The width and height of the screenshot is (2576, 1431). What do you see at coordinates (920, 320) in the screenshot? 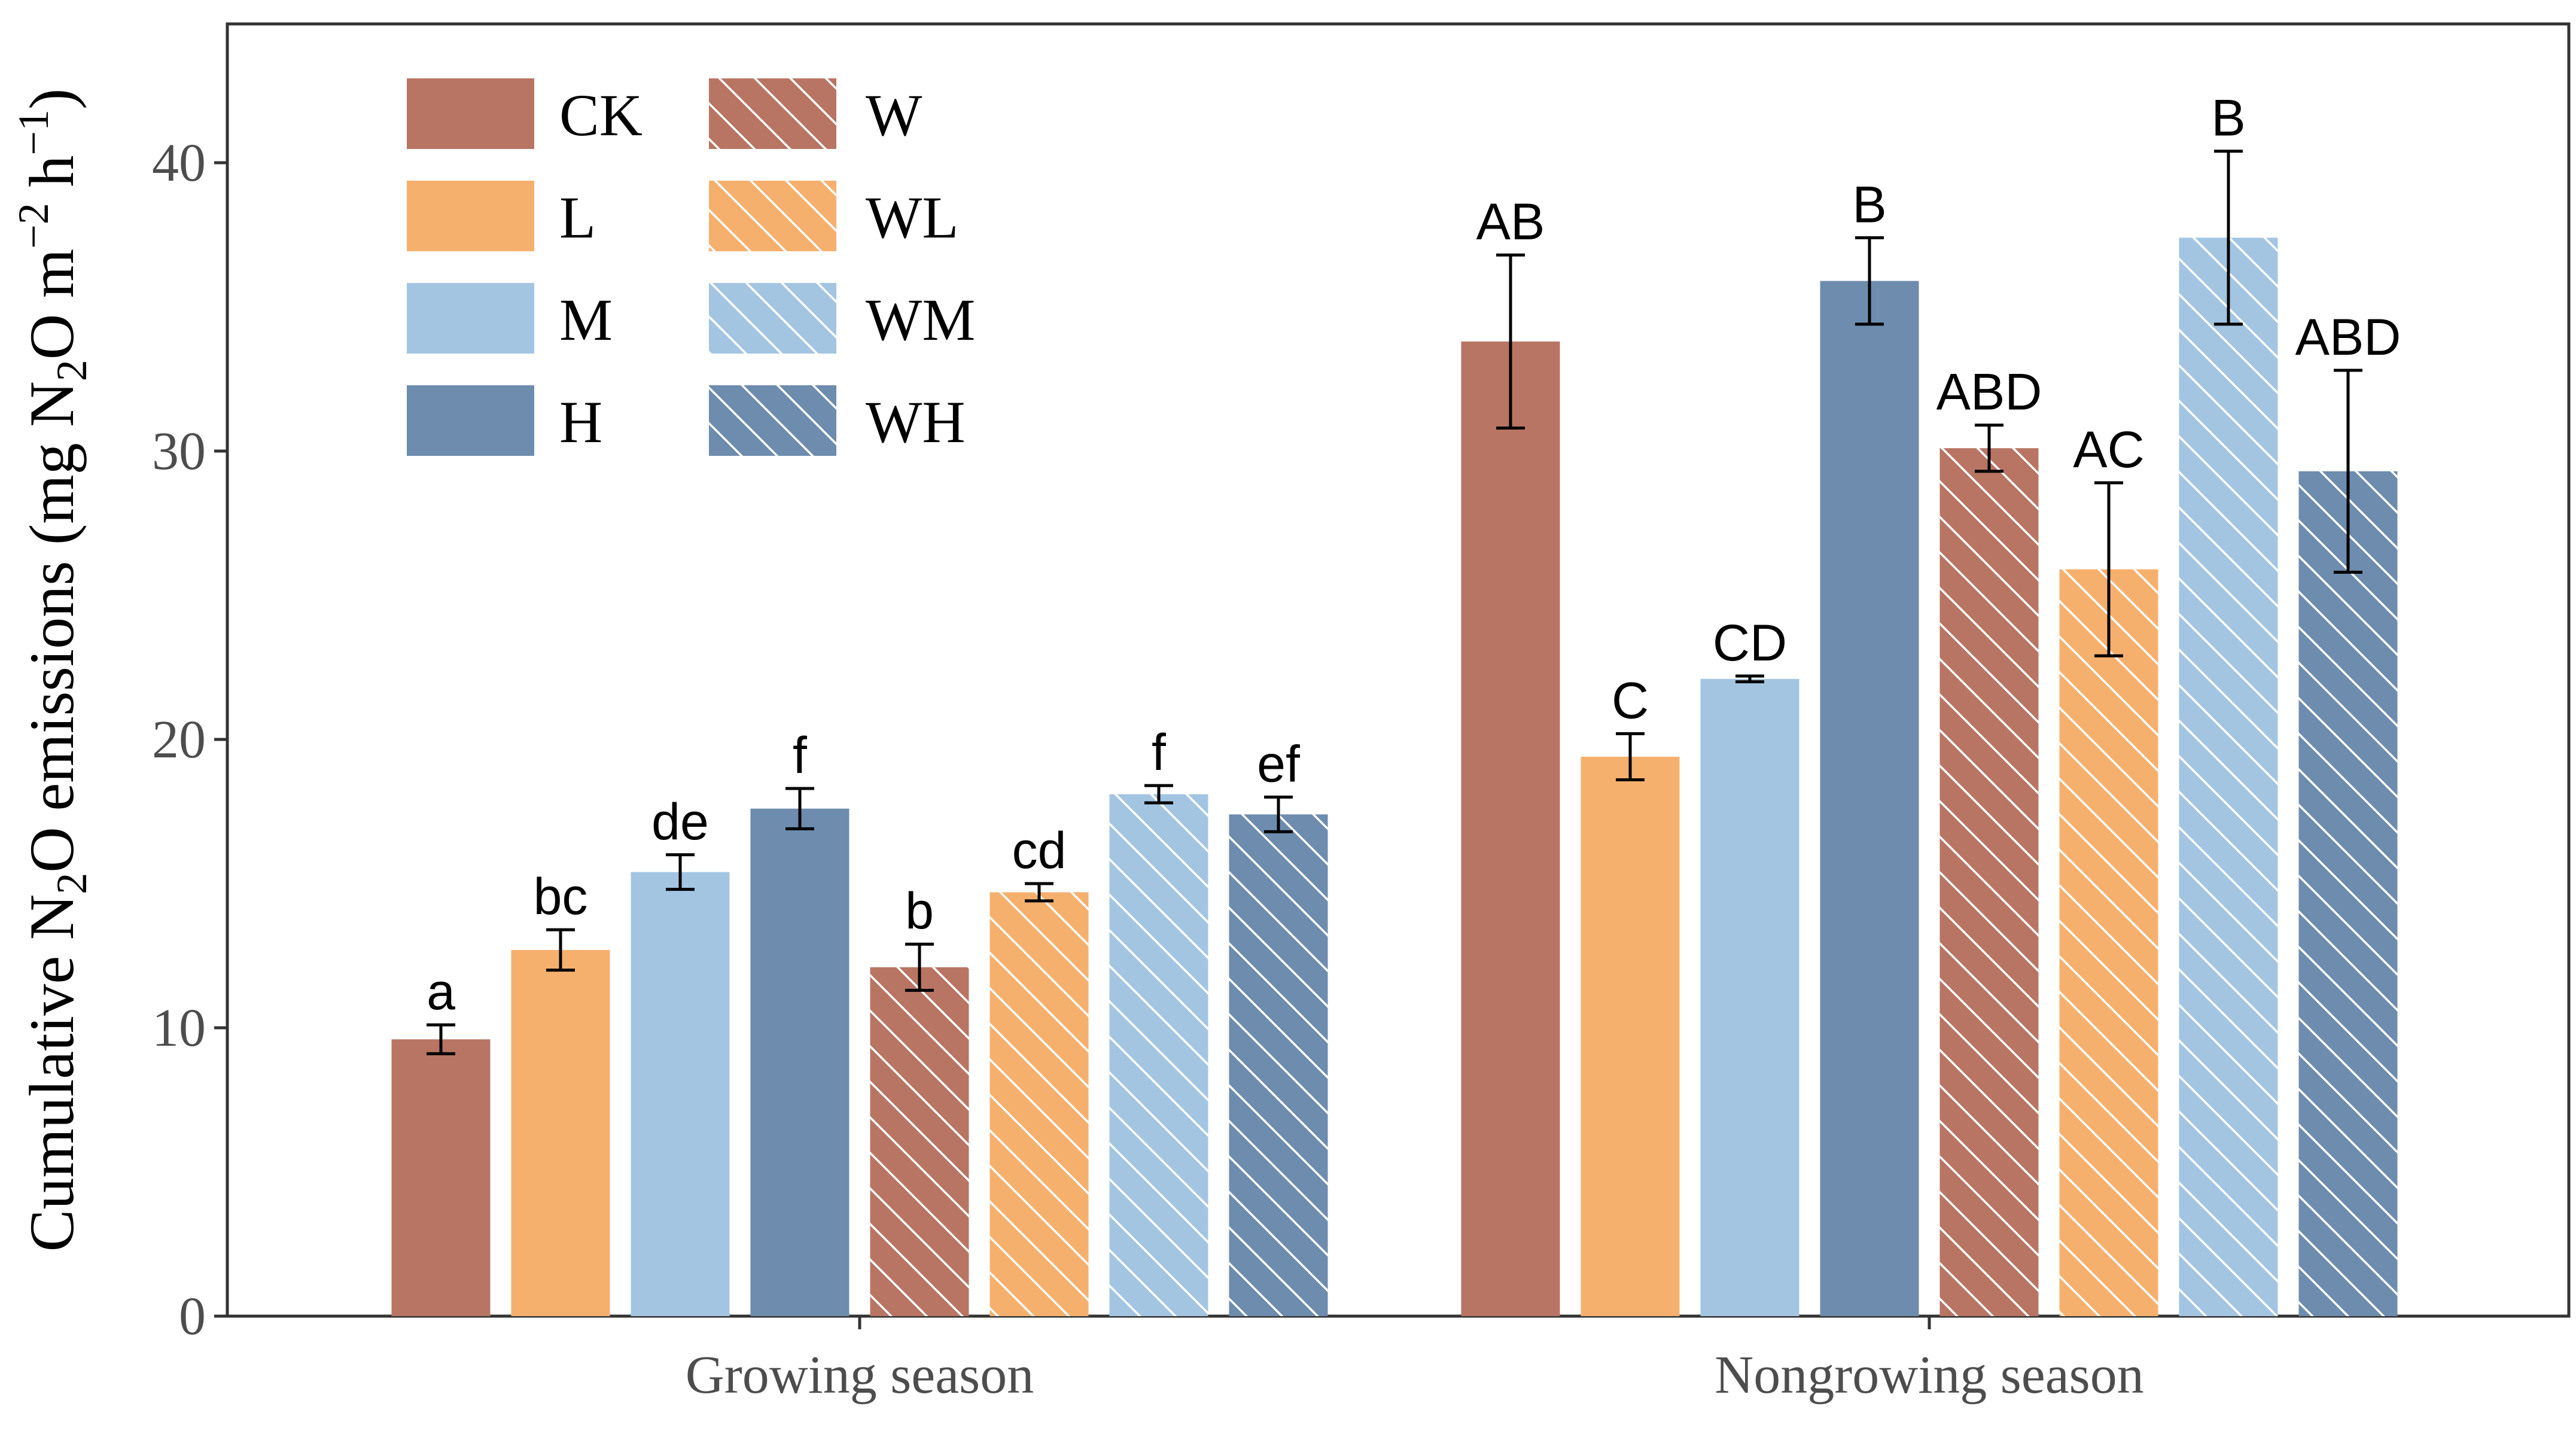
I see `legend-label: WM` at bounding box center [920, 320].